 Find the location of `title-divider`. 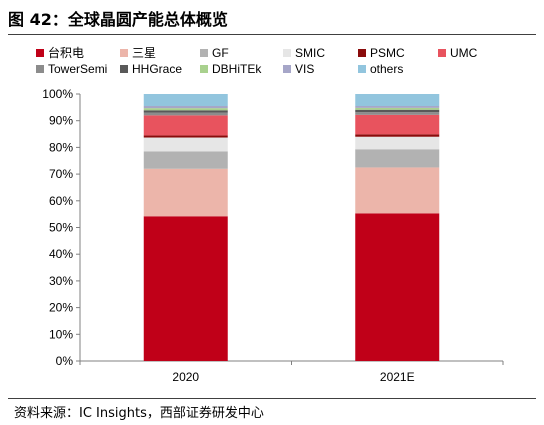

title-divider is located at coordinates (272, 34).